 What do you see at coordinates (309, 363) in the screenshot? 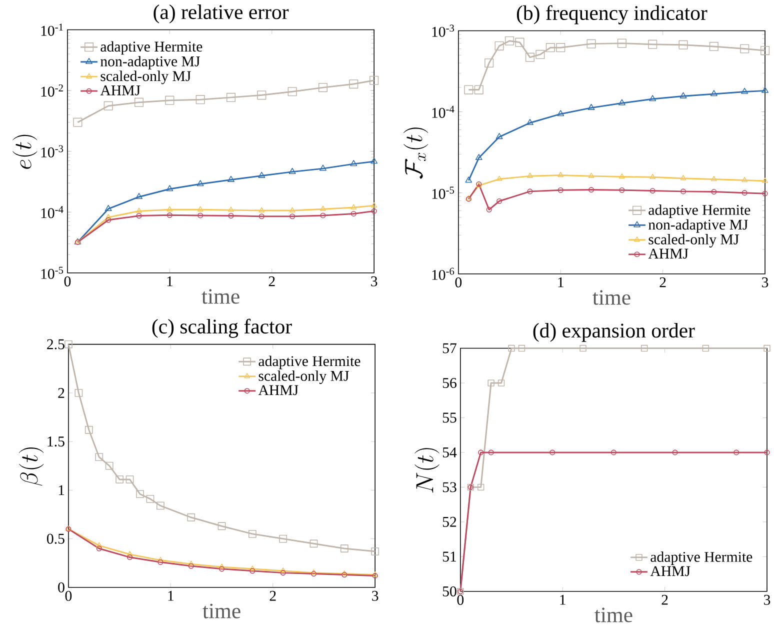
I see `legend-label: adaptive Hermite` at bounding box center [309, 363].